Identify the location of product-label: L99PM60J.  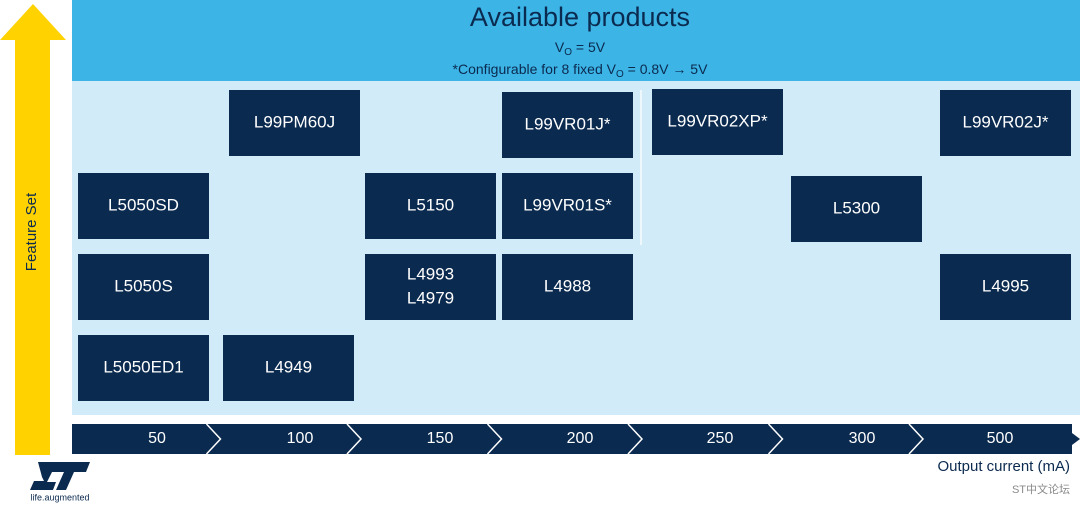
(294, 121).